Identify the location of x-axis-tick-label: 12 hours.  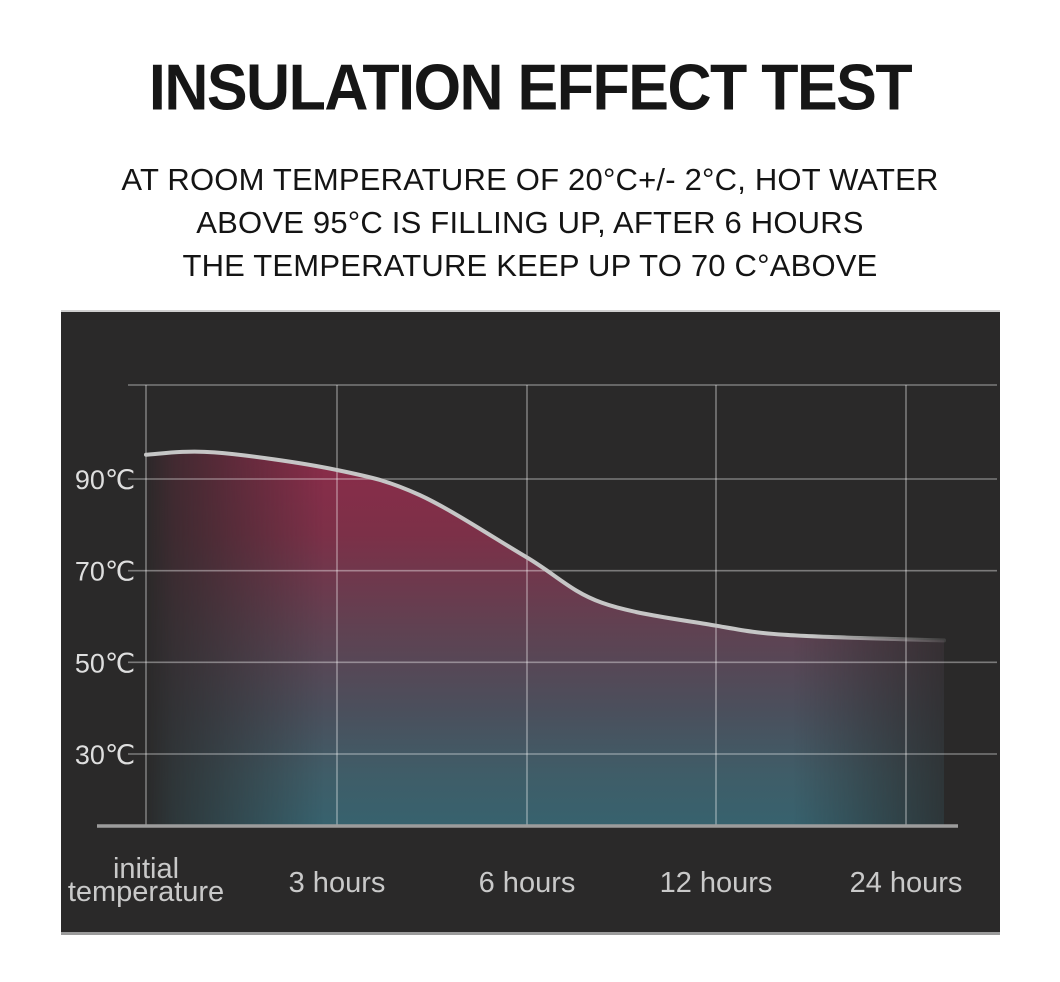
(716, 883).